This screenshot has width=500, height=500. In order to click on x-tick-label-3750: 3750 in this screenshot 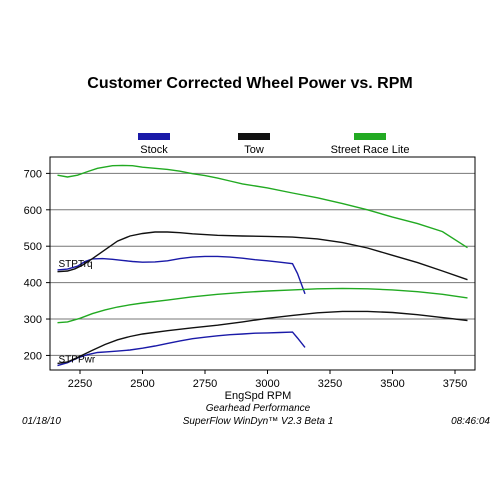, I will do `click(455, 384)`.